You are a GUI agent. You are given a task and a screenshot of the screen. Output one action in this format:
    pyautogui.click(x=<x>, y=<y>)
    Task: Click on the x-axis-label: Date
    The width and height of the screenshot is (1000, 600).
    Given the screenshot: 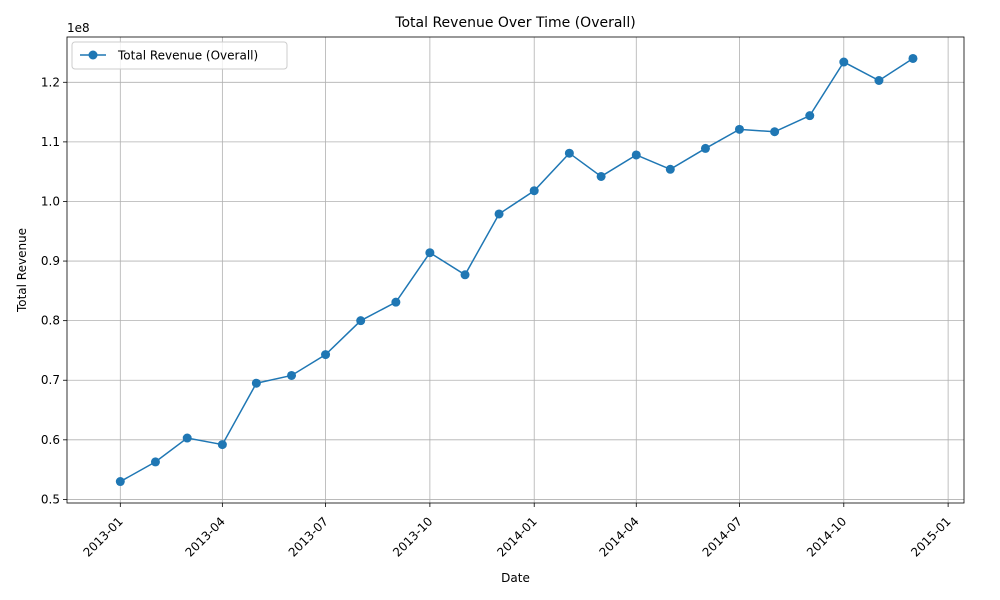 What is the action you would take?
    pyautogui.click(x=515, y=578)
    